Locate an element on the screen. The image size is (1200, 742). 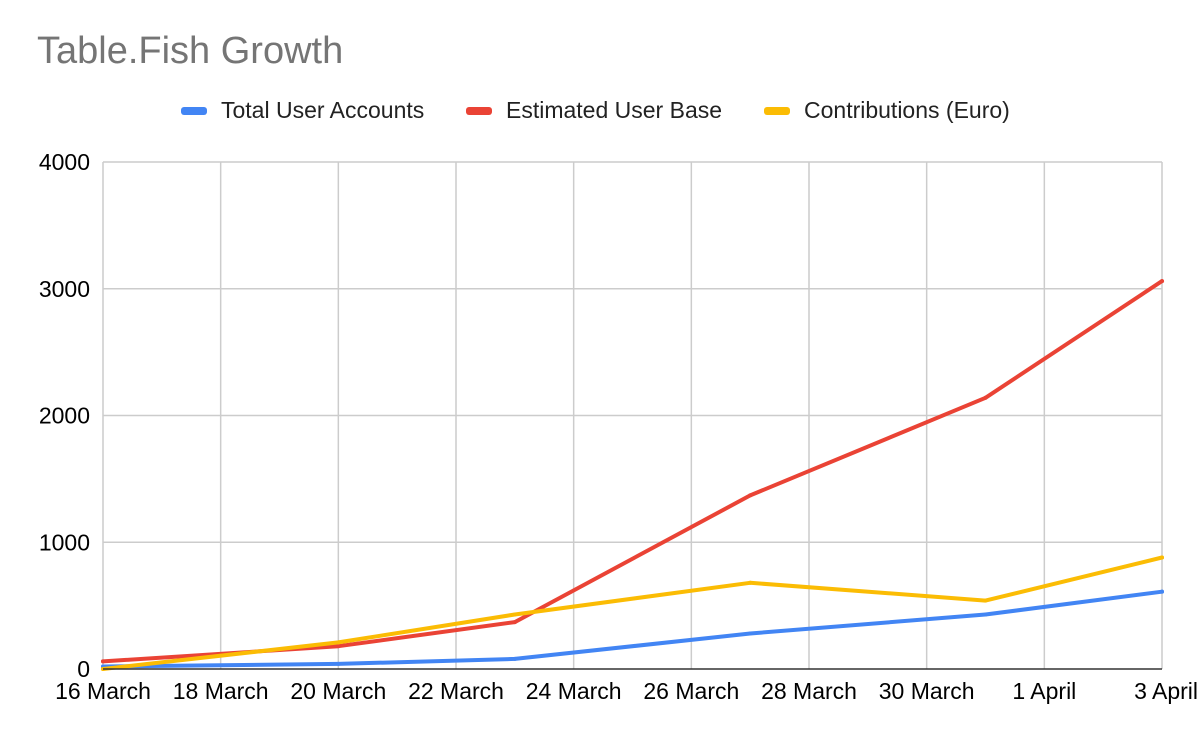
legend-label-total-user-accounts: Total User Accounts is located at coordinates (323, 110).